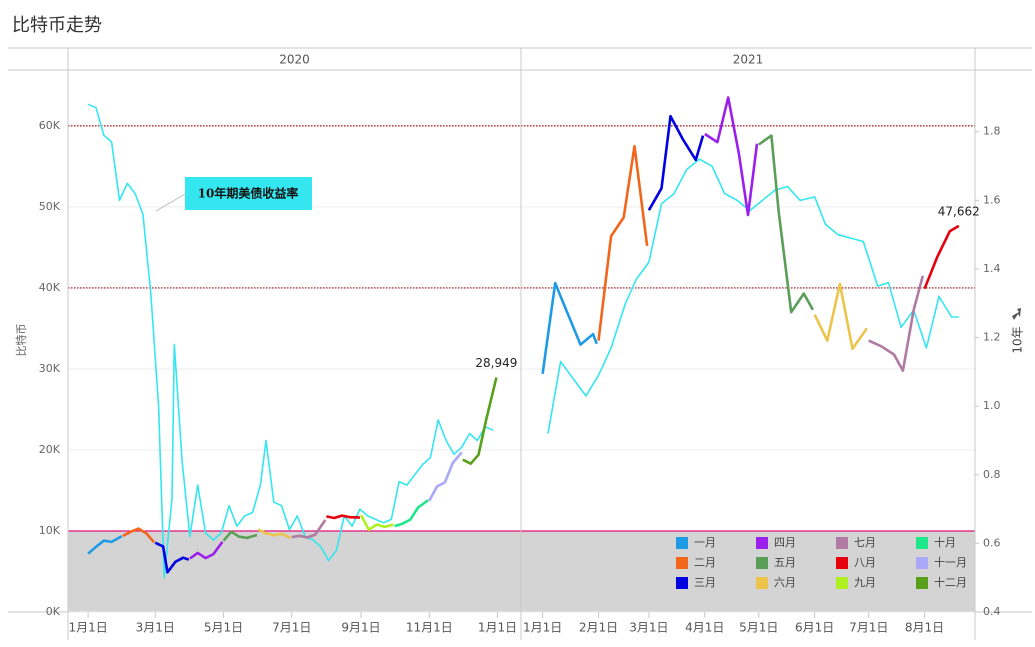  I want to click on x-tick-label: 4月1日, so click(704, 628).